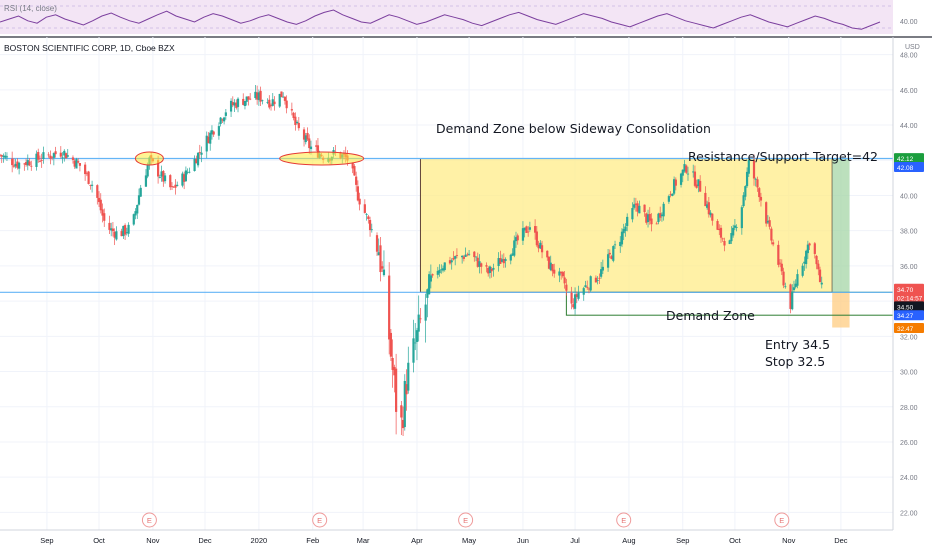 This screenshot has width=932, height=550. I want to click on stop-box, so click(841, 310).